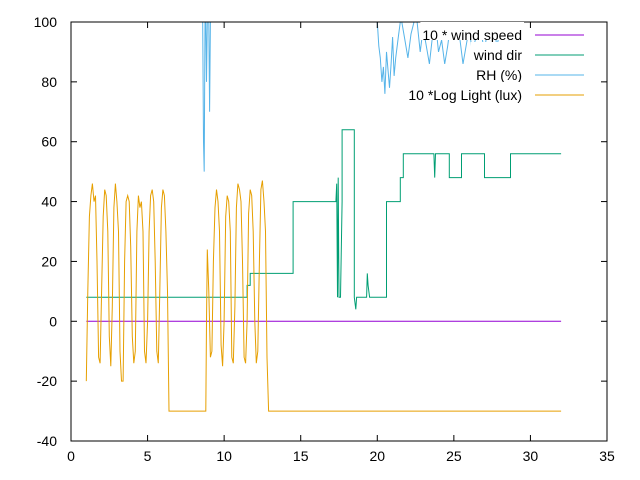  What do you see at coordinates (498, 55) in the screenshot?
I see `legend-label: wind dir` at bounding box center [498, 55].